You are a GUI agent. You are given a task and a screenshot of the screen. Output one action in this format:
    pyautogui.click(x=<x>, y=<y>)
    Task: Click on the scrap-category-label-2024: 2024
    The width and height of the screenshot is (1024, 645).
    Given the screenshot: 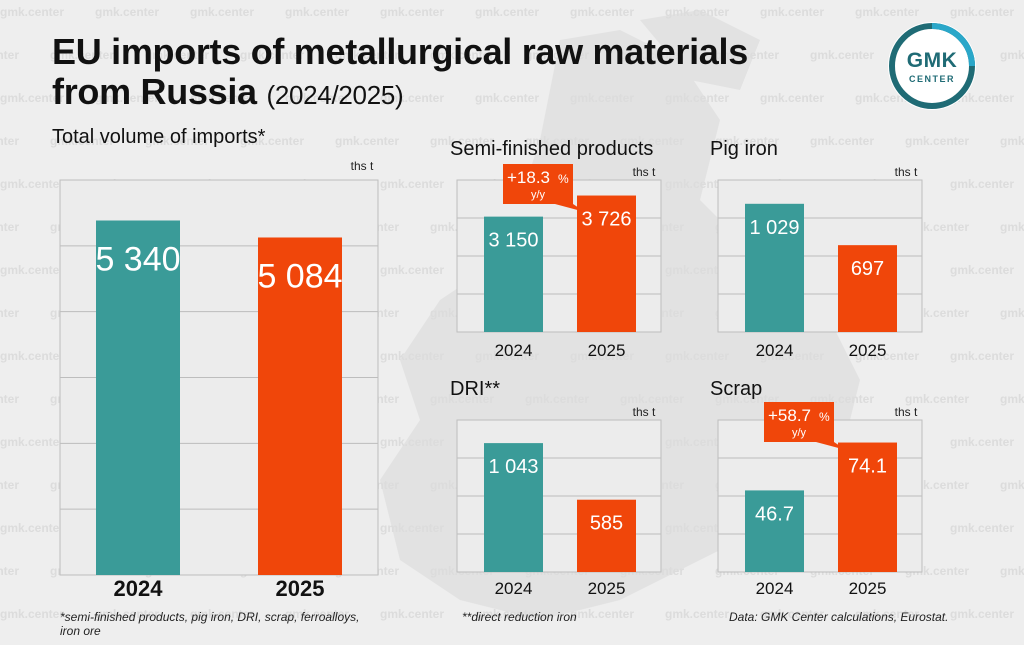 What is the action you would take?
    pyautogui.click(x=775, y=588)
    